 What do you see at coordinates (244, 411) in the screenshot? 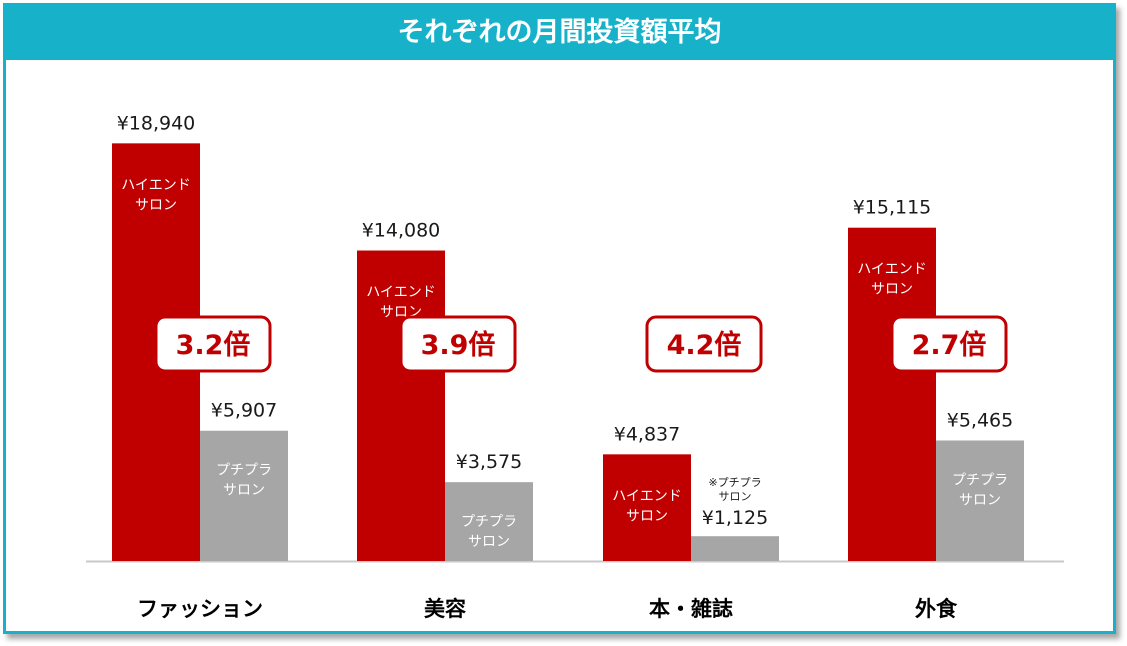
I see `value-label: ¥5,907` at bounding box center [244, 411].